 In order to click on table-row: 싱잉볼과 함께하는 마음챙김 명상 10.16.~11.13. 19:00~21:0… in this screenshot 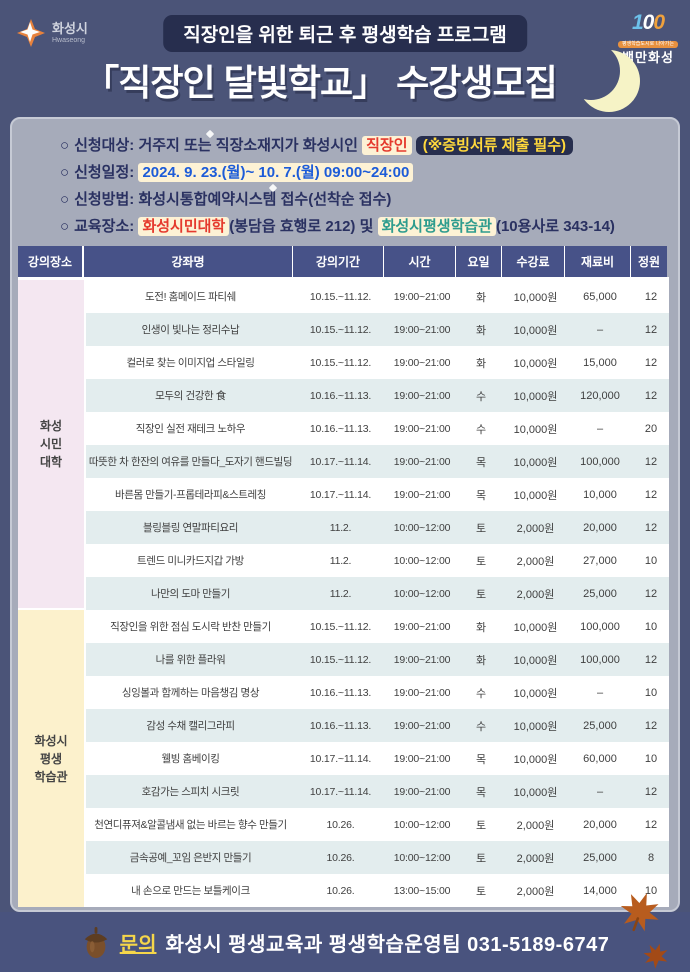, I will do `click(377, 692)`.